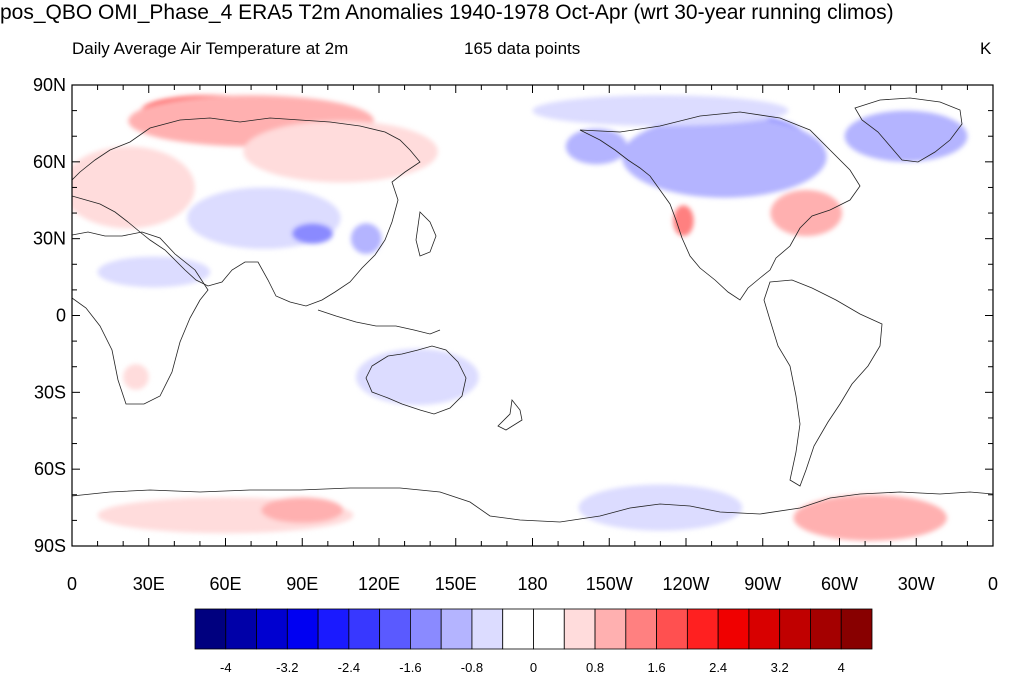  I want to click on lon-label: 90E, so click(302, 584).